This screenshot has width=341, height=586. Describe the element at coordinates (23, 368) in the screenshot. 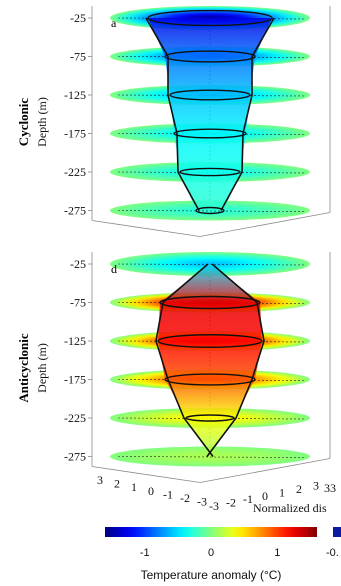

I see `anticyclonic-row-label: Anticyclonic` at that location.